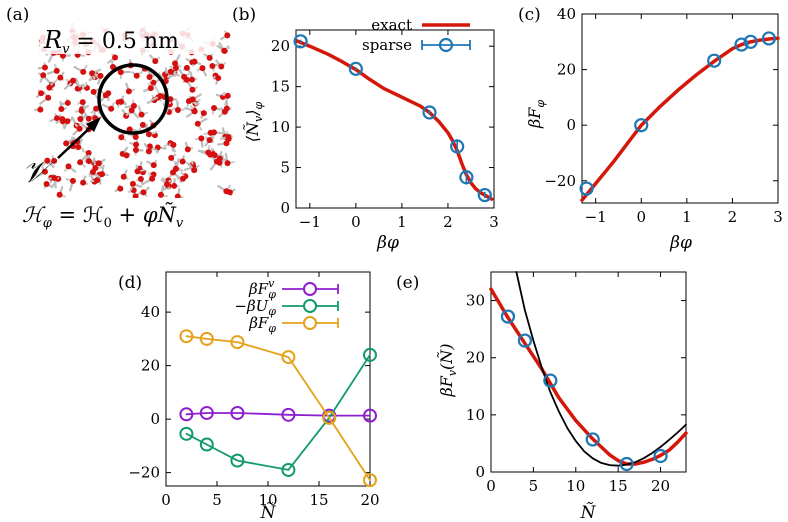  Describe the element at coordinates (447, 370) in the screenshot. I see `y-axis-label: βFv(Ñ)` at that location.